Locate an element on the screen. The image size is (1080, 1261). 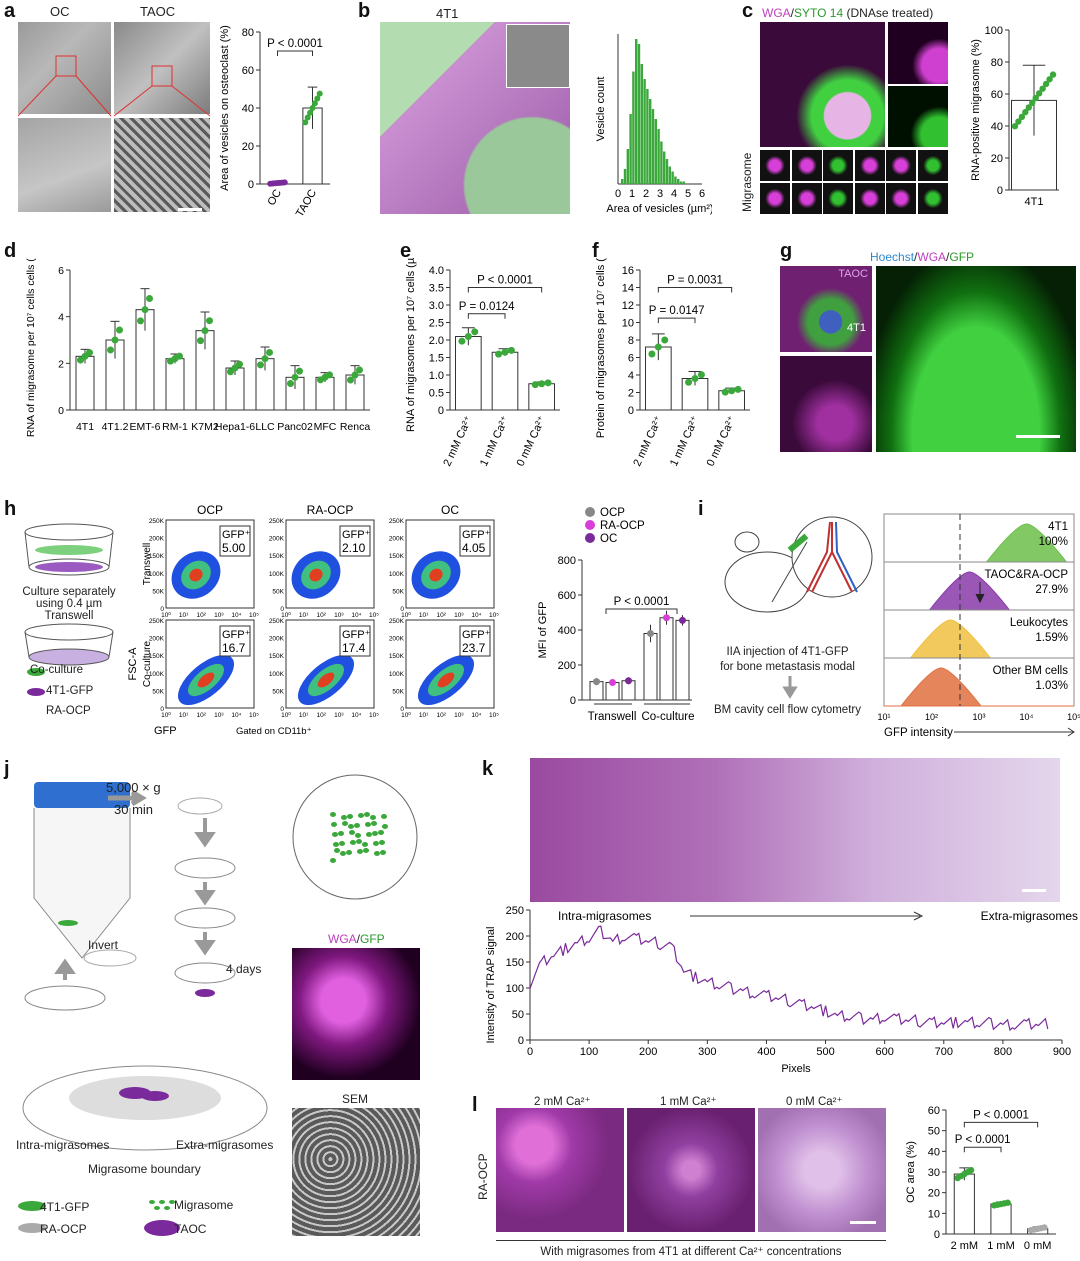
j-extra-label: Extra-migrasomes is located at coordinates (225, 1145).